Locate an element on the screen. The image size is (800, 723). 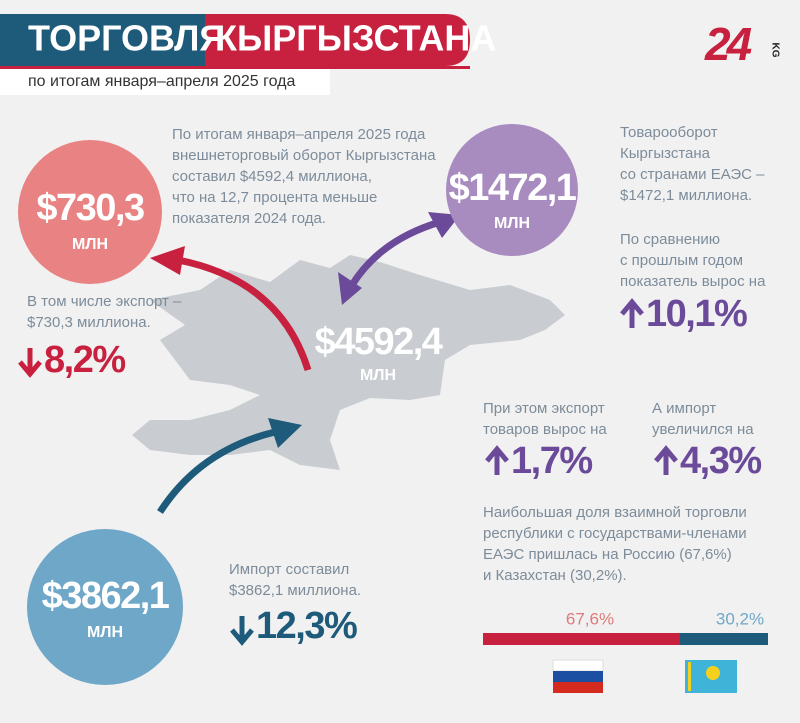
import-arrow is located at coordinates (216, 471).